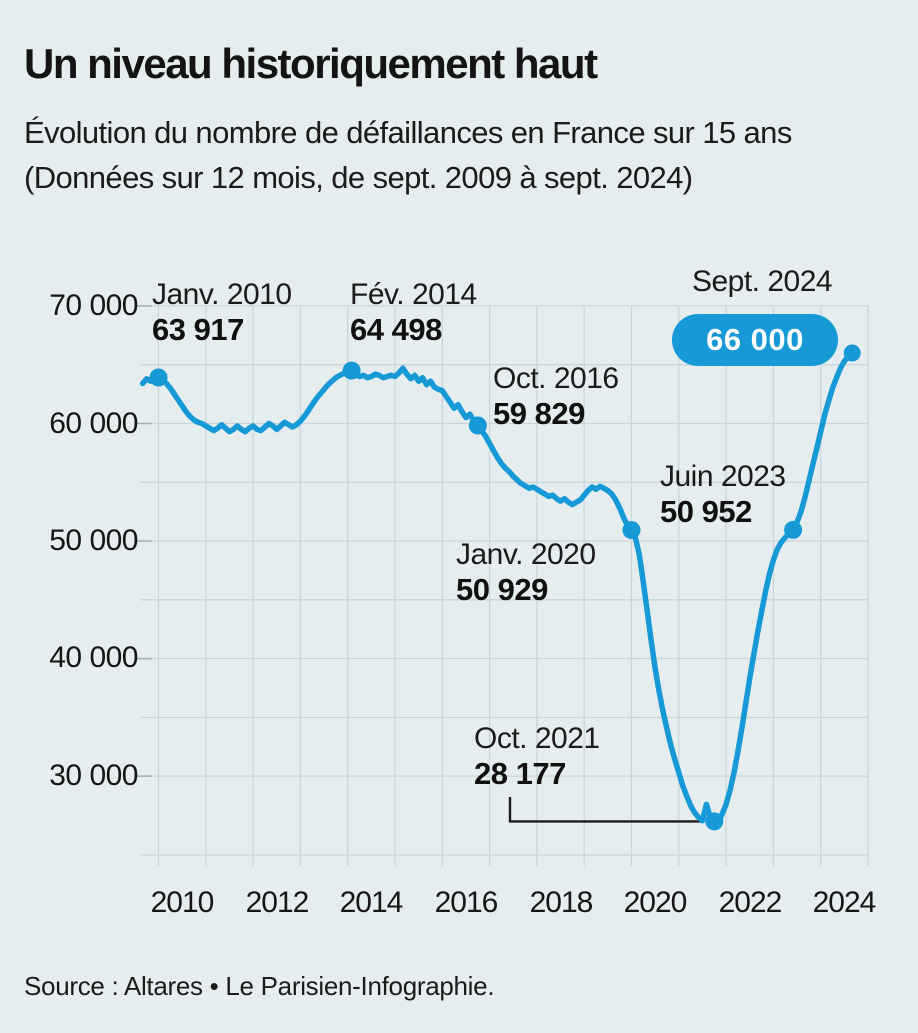 Image resolution: width=918 pixels, height=1033 pixels. Describe the element at coordinates (723, 476) in the screenshot. I see `annotation-date: Juin 2023` at that location.